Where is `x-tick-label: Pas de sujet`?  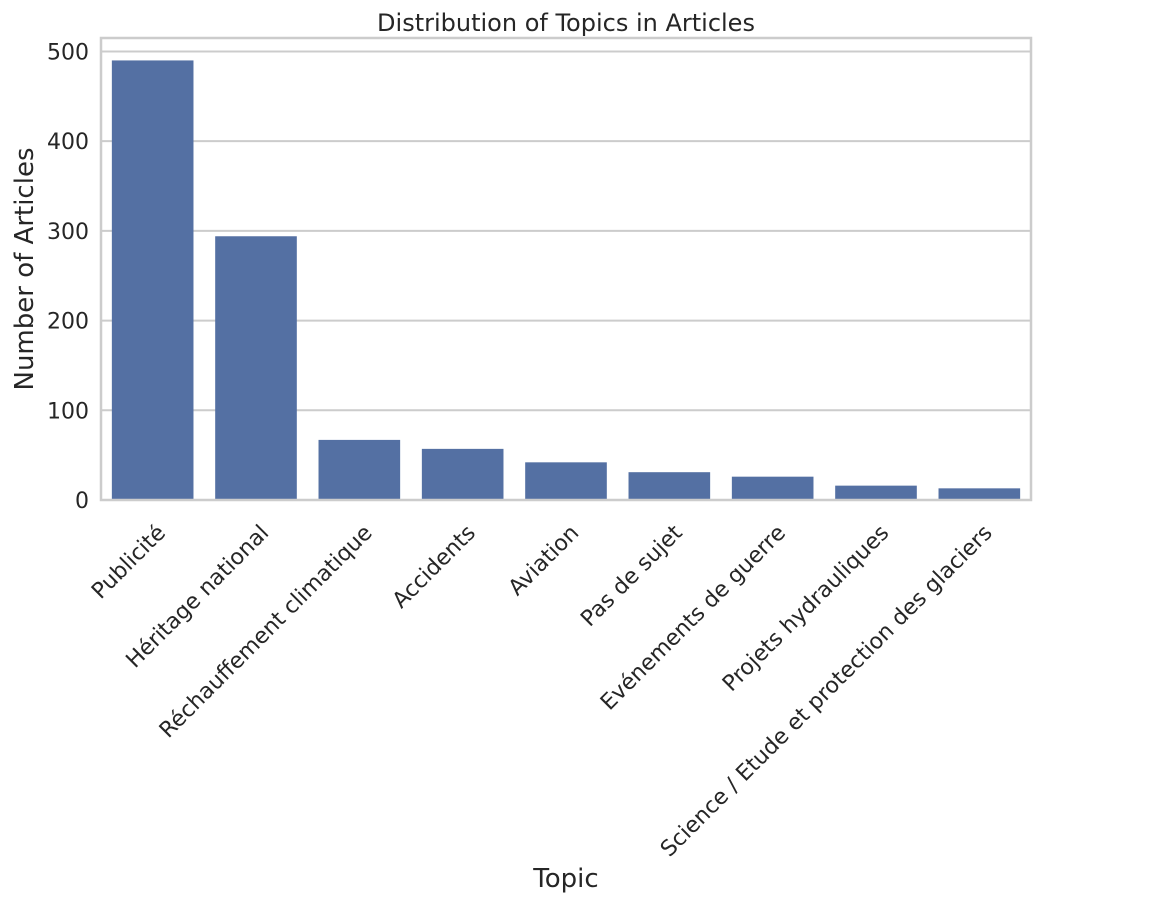
x-tick-label: Pas de sujet is located at coordinates (632, 576).